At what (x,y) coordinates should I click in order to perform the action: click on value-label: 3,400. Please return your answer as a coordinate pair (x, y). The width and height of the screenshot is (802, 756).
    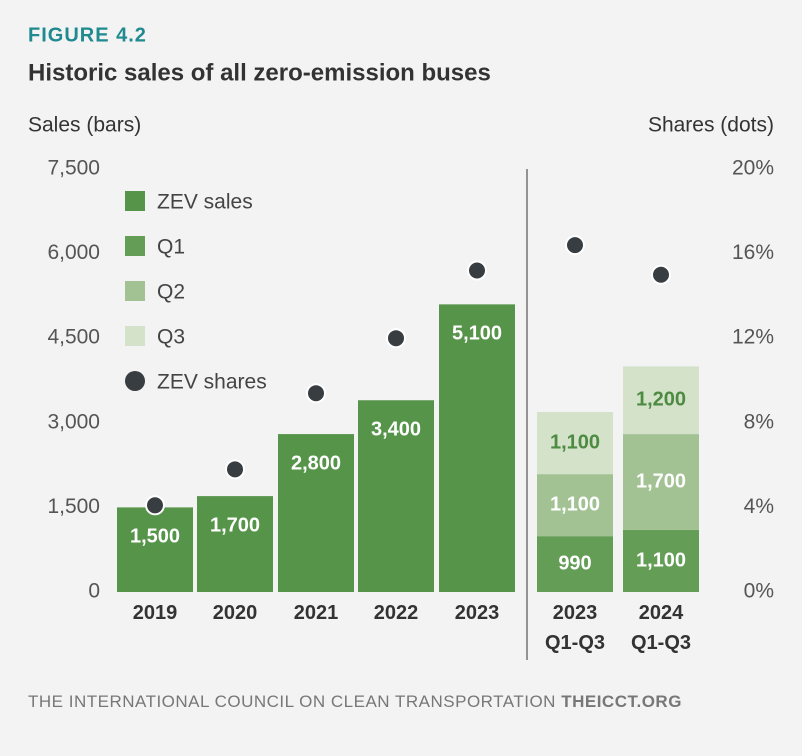
    Looking at the image, I should click on (396, 430).